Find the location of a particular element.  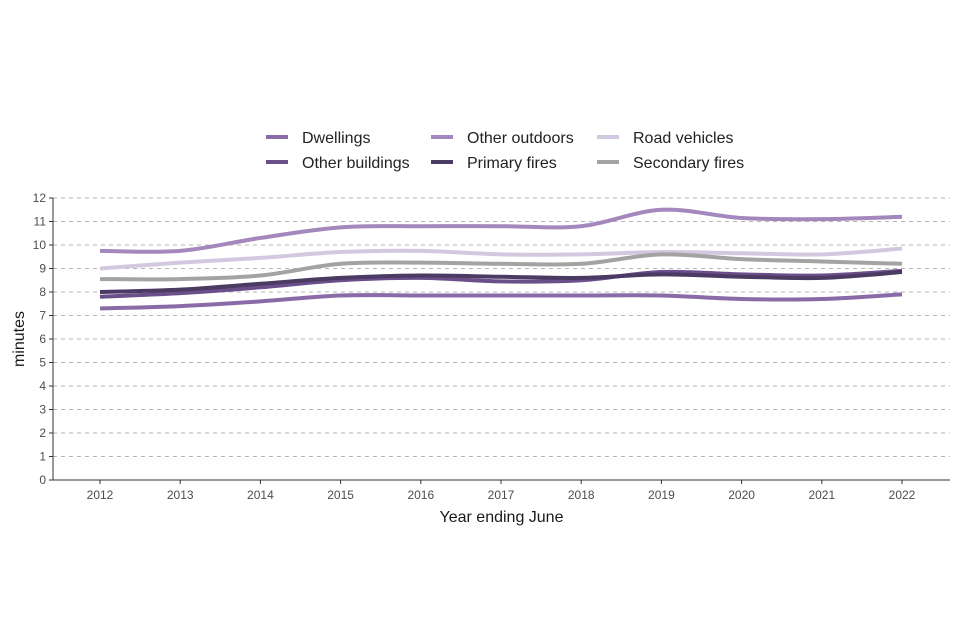

series-line-road-vehicles is located at coordinates (501, 258).